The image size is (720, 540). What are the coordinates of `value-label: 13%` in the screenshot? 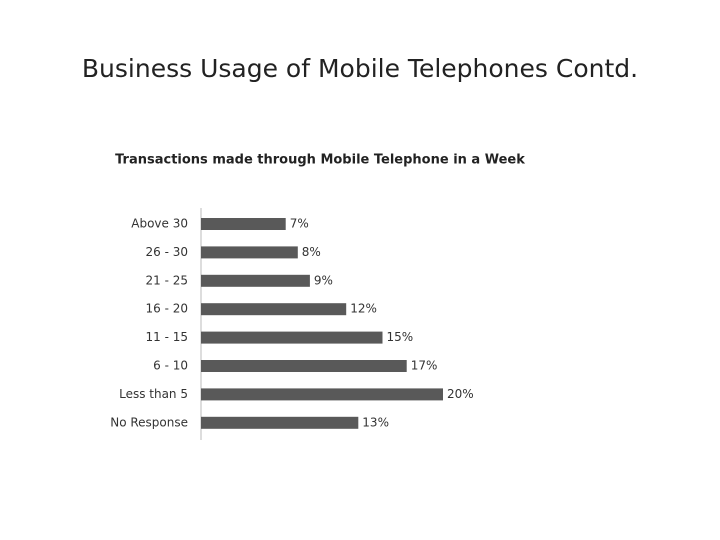 It's located at (375, 422).